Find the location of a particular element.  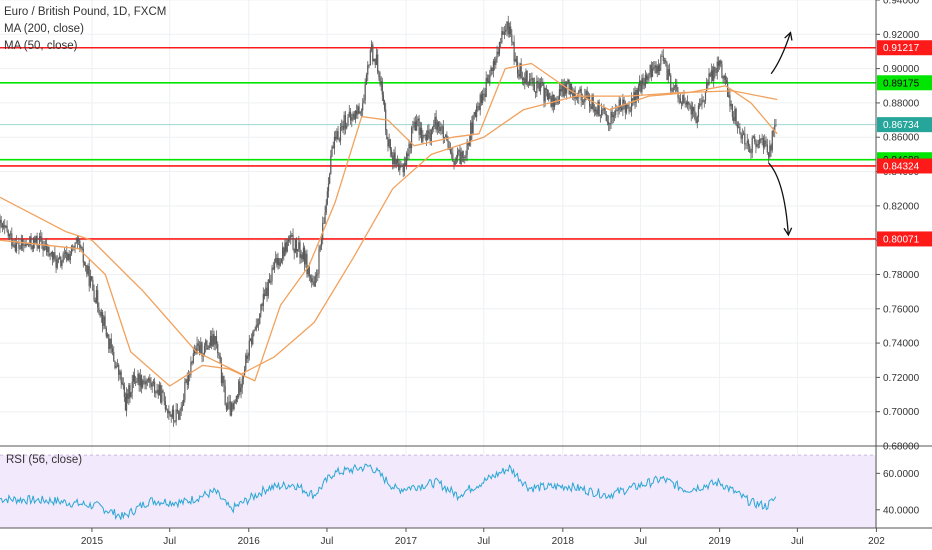

legend-ma50: MA (50, close) is located at coordinates (41, 46).